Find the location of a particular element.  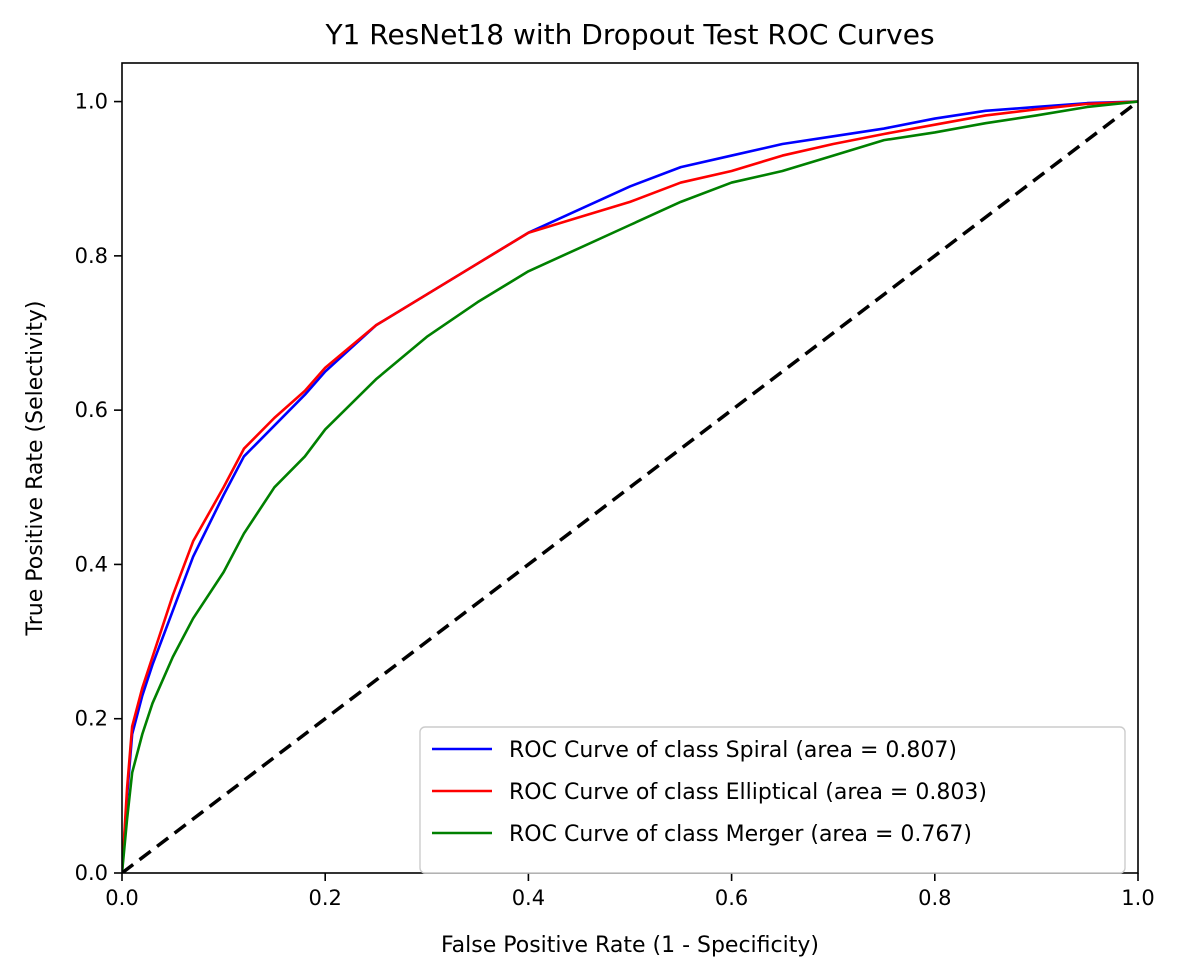

legend-label: ROC Curve of class Spiral (area = 0.807) is located at coordinates (733, 750).